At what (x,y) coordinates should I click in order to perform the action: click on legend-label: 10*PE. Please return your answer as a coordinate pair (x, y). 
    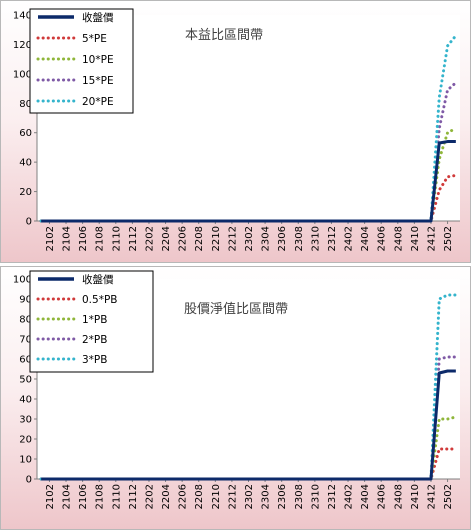
    Looking at the image, I should click on (98, 60).